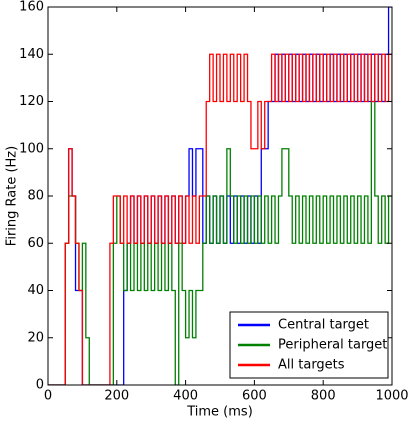  Describe the element at coordinates (35, 290) in the screenshot. I see `y-tick-label: 40` at that location.